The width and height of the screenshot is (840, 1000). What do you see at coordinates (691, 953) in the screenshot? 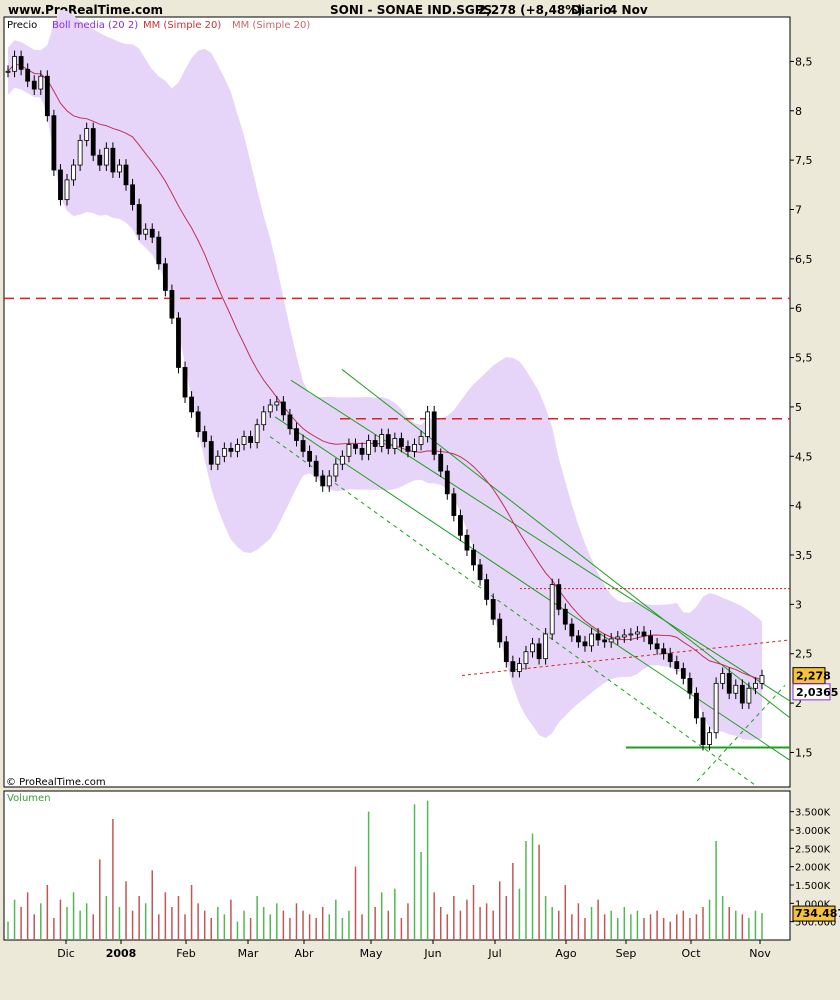
I see `x-tick-label: Oct` at bounding box center [691, 953].